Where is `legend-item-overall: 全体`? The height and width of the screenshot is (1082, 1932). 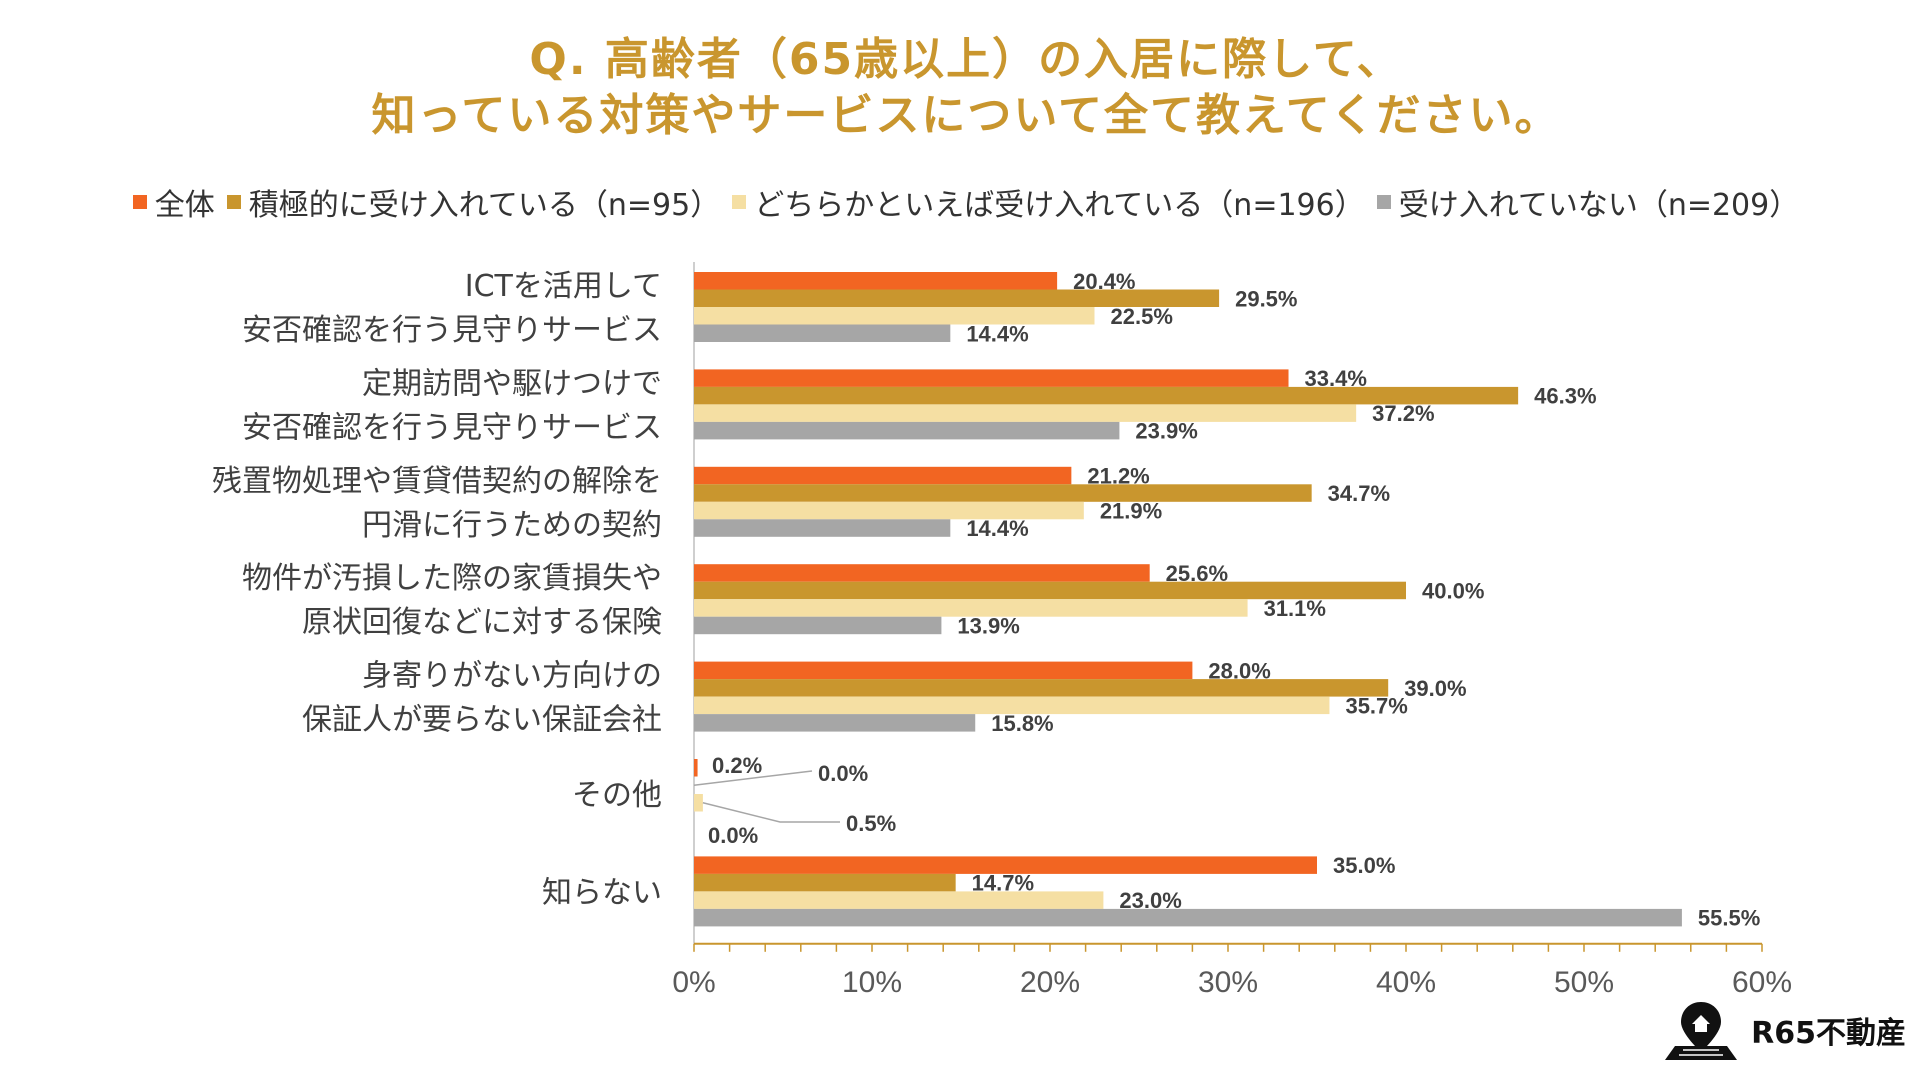 legend-item-overall: 全体 is located at coordinates (173, 202).